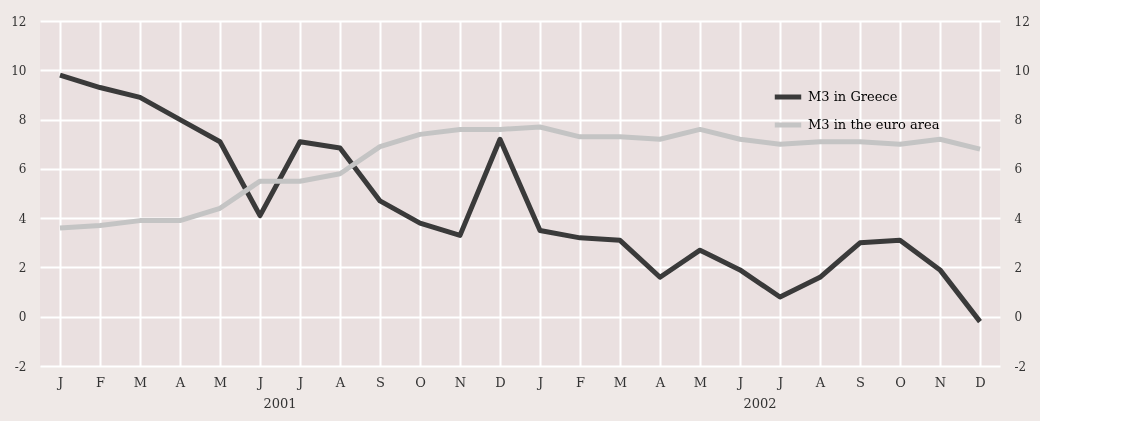 This screenshot has height=438, width=1137. I want to click on y-tick-label: 4, so click(22, 218).